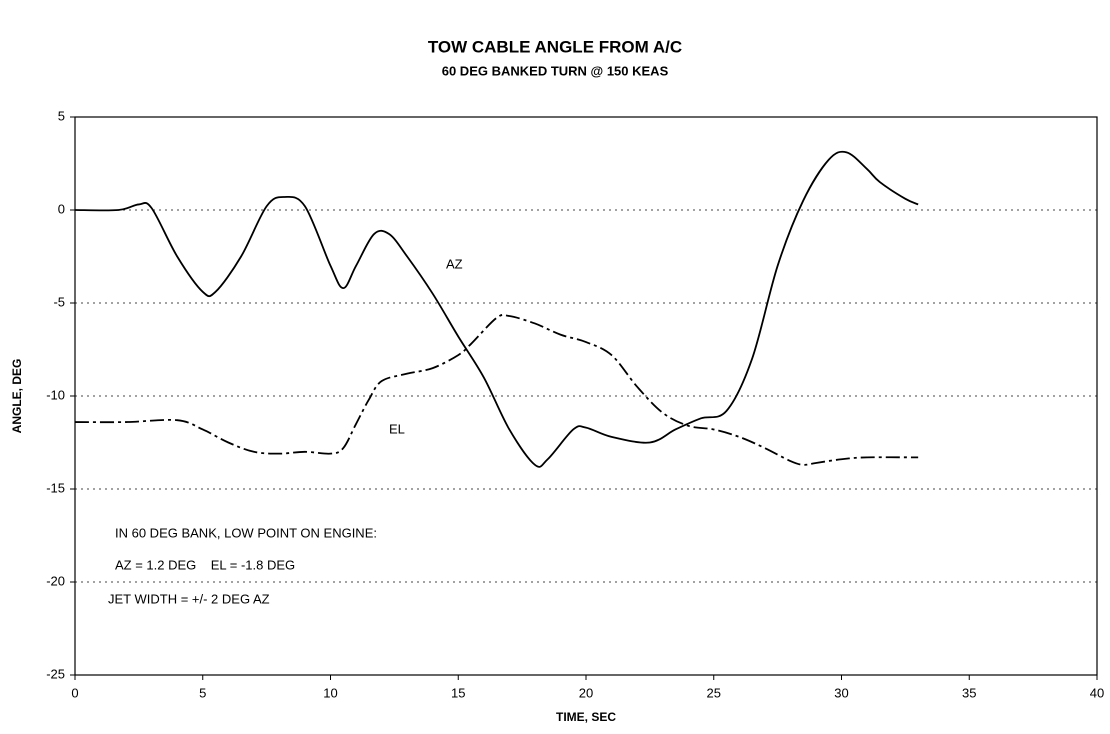 The height and width of the screenshot is (734, 1110). I want to click on series-label: AZ, so click(454, 263).